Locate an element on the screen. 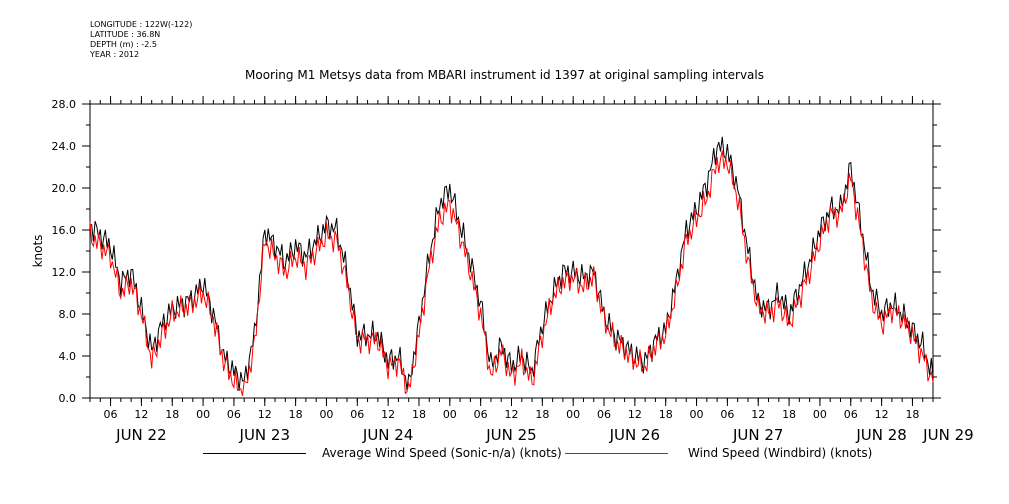 The image size is (1009, 504). legend-line-windbird is located at coordinates (616, 453).